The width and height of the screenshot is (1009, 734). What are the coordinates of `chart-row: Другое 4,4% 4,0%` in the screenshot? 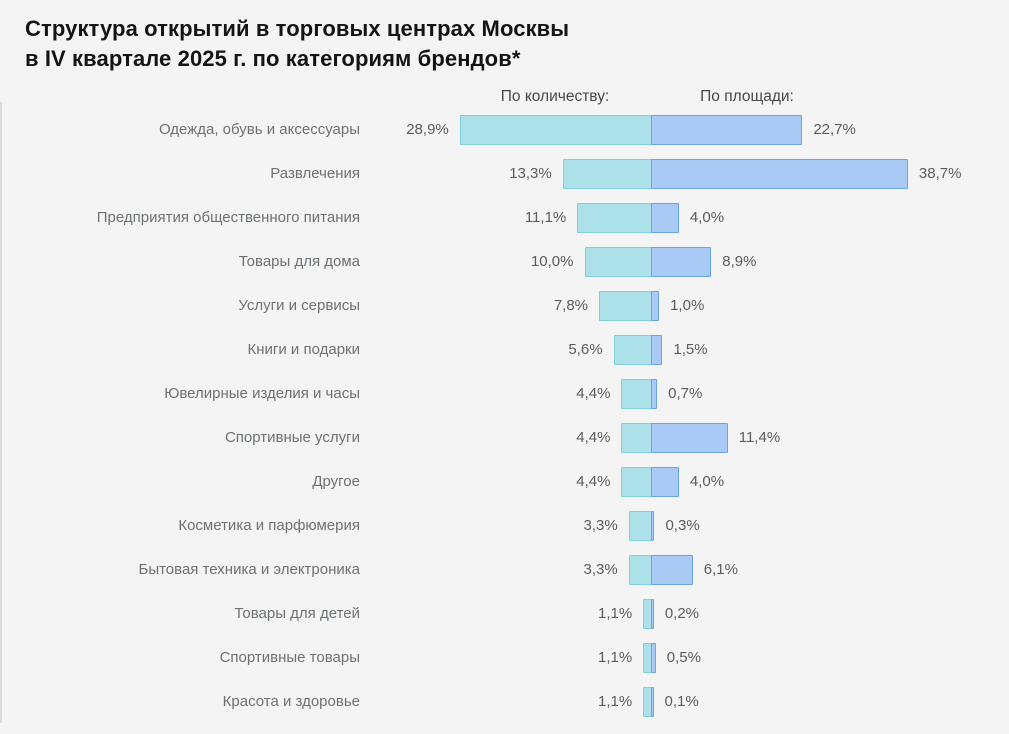 It's located at (504, 482).